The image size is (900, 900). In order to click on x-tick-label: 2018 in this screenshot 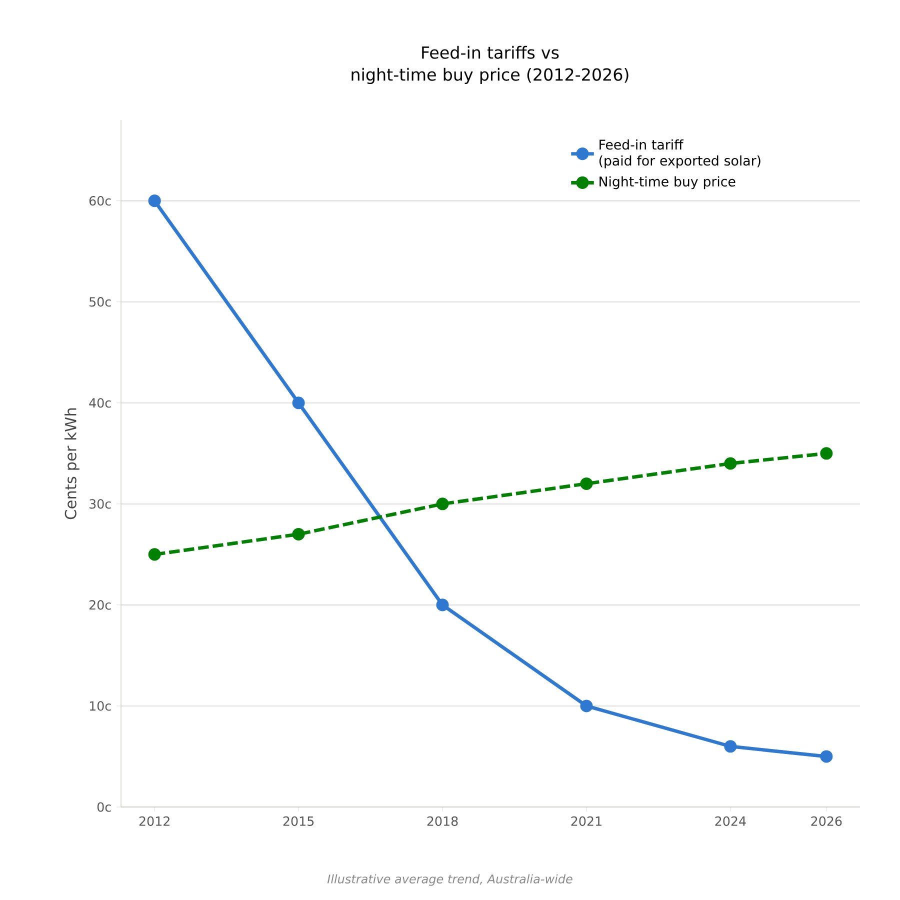, I will do `click(442, 821)`.